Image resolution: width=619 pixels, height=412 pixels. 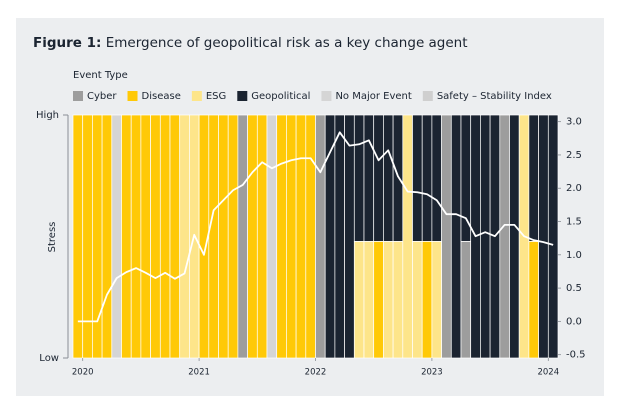 What do you see at coordinates (576, 355) in the screenshot?
I see `y2-tick-label: -0.5` at bounding box center [576, 355].